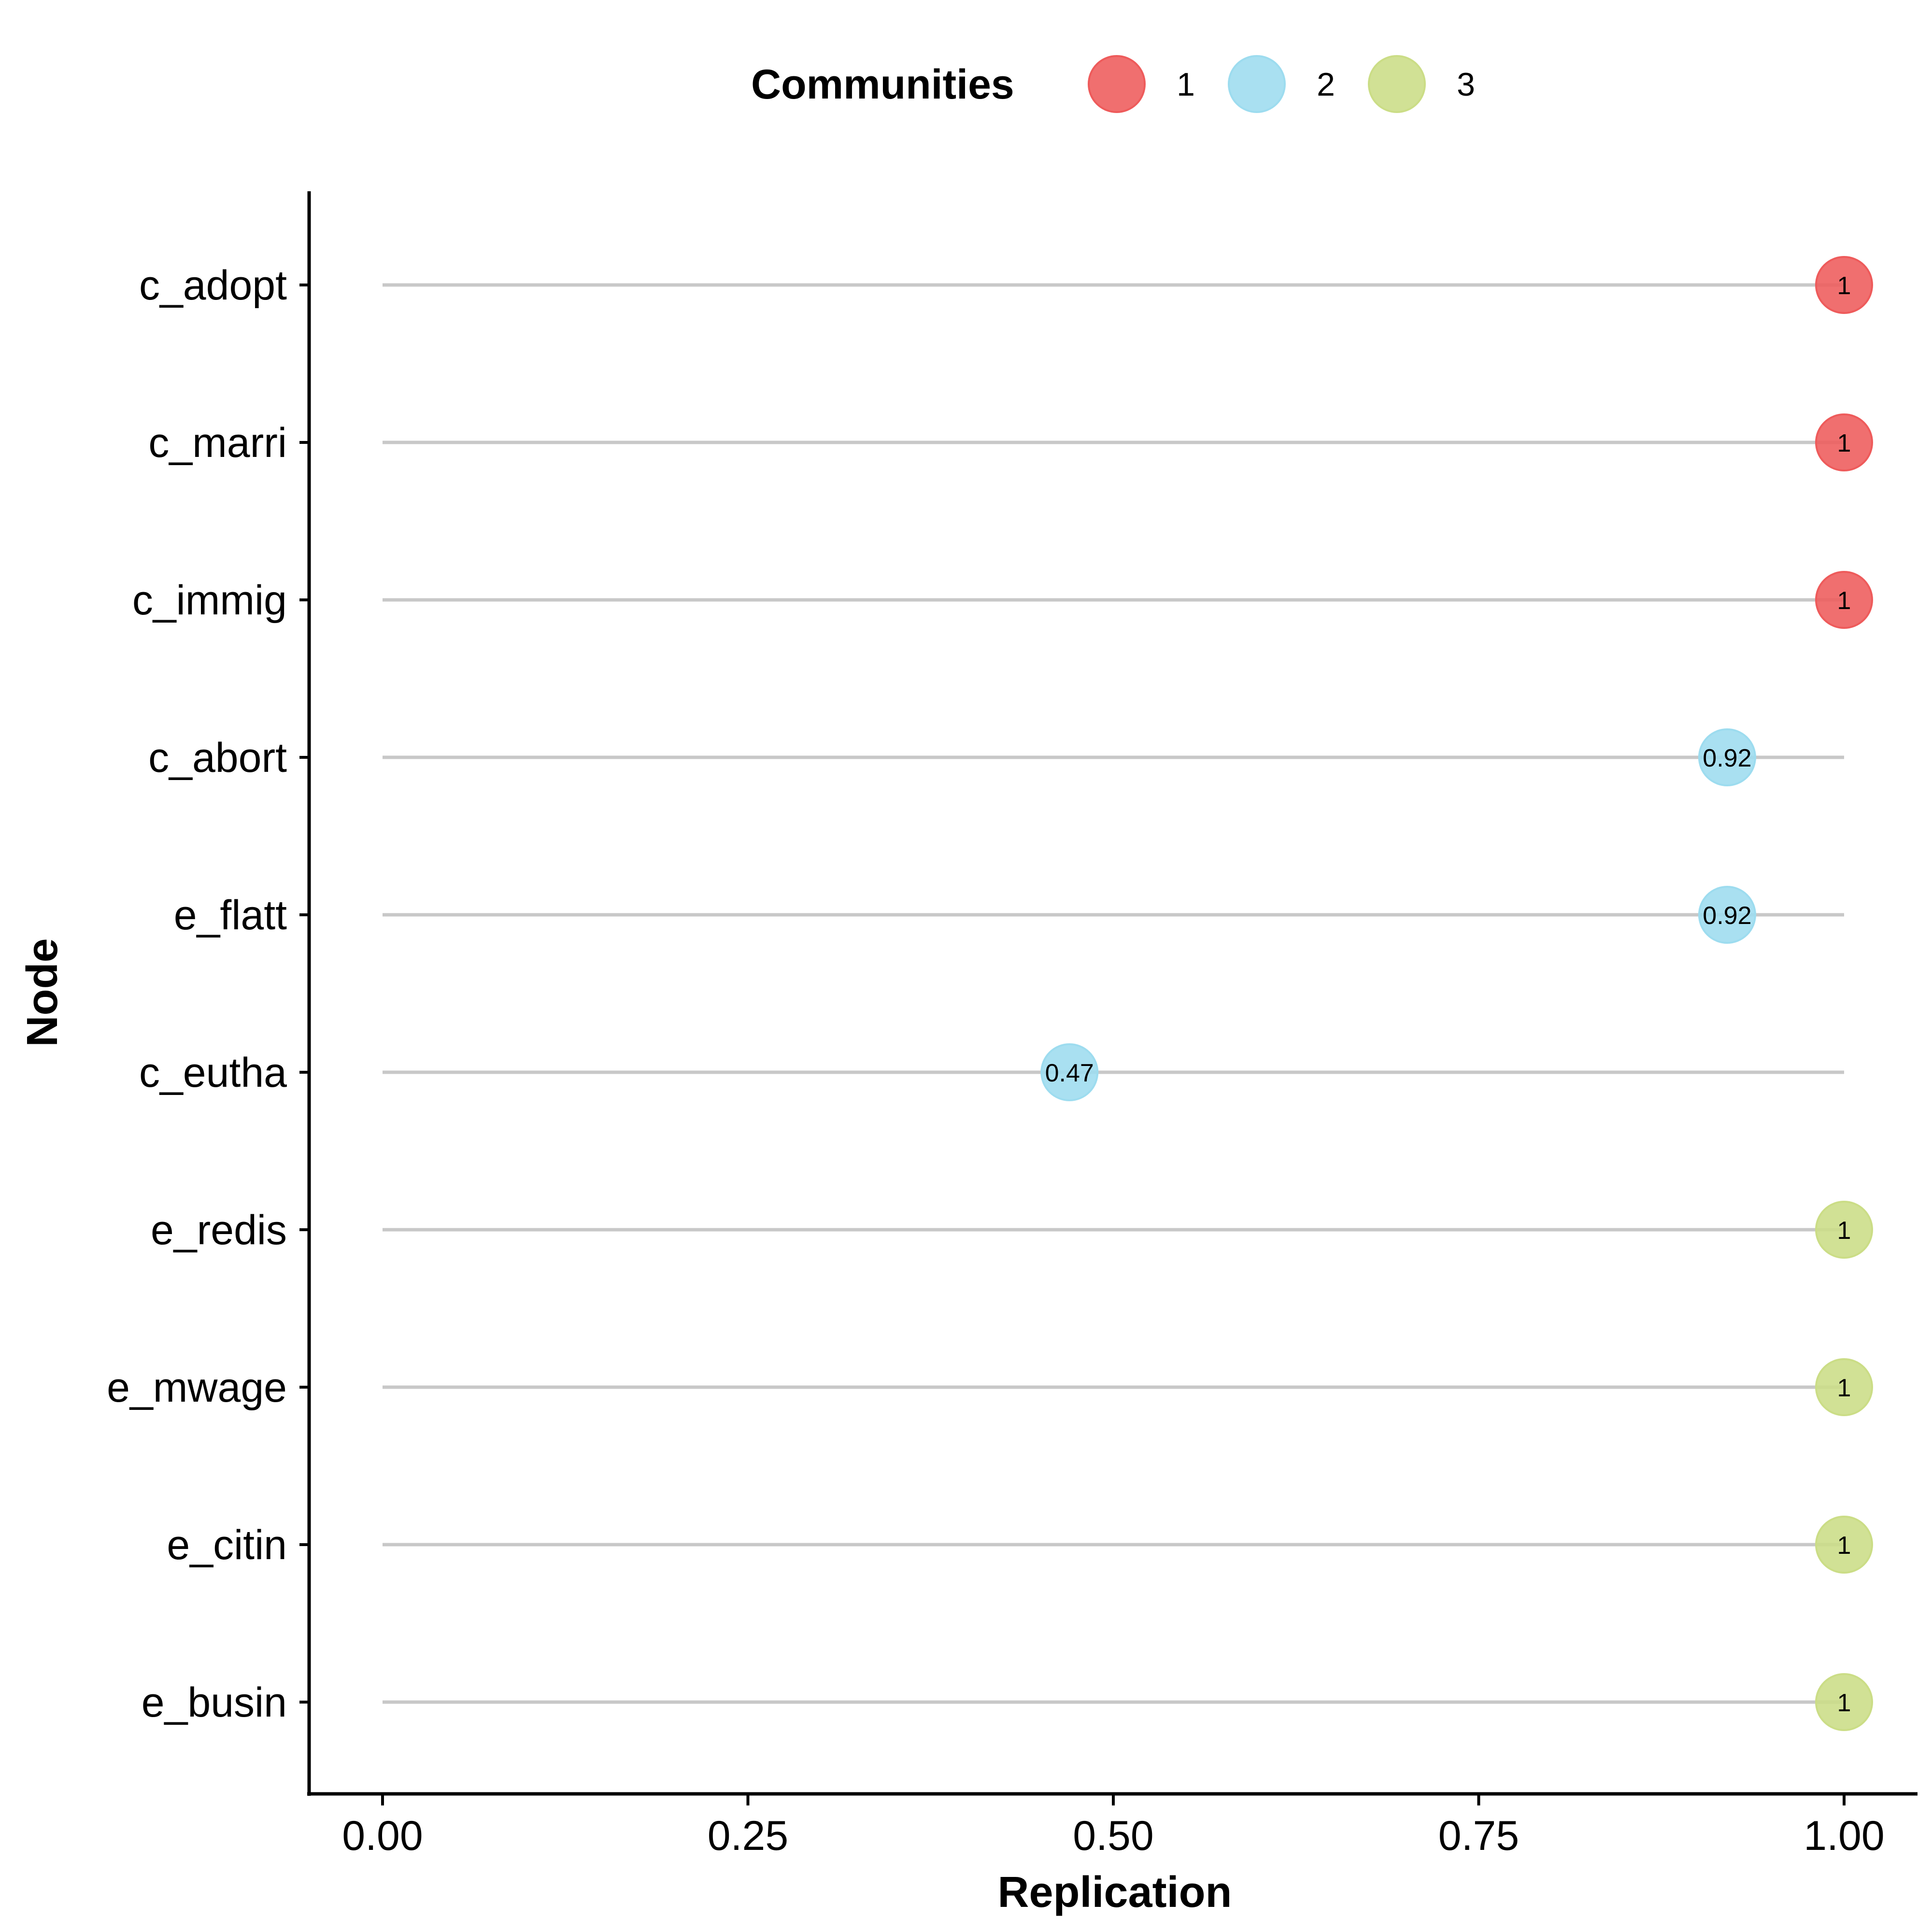 The height and width of the screenshot is (1932, 1932). I want to click on point-e_redis, so click(1844, 1230).